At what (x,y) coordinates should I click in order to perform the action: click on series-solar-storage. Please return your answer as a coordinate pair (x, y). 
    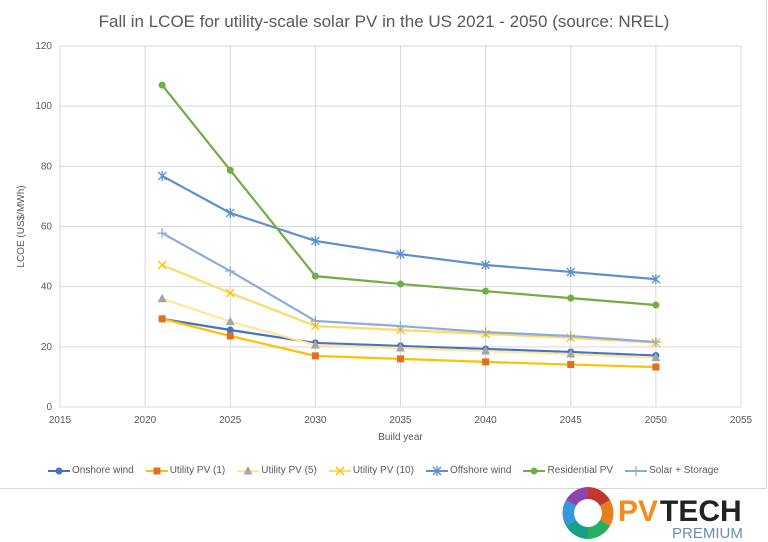
    Looking at the image, I should click on (409, 288).